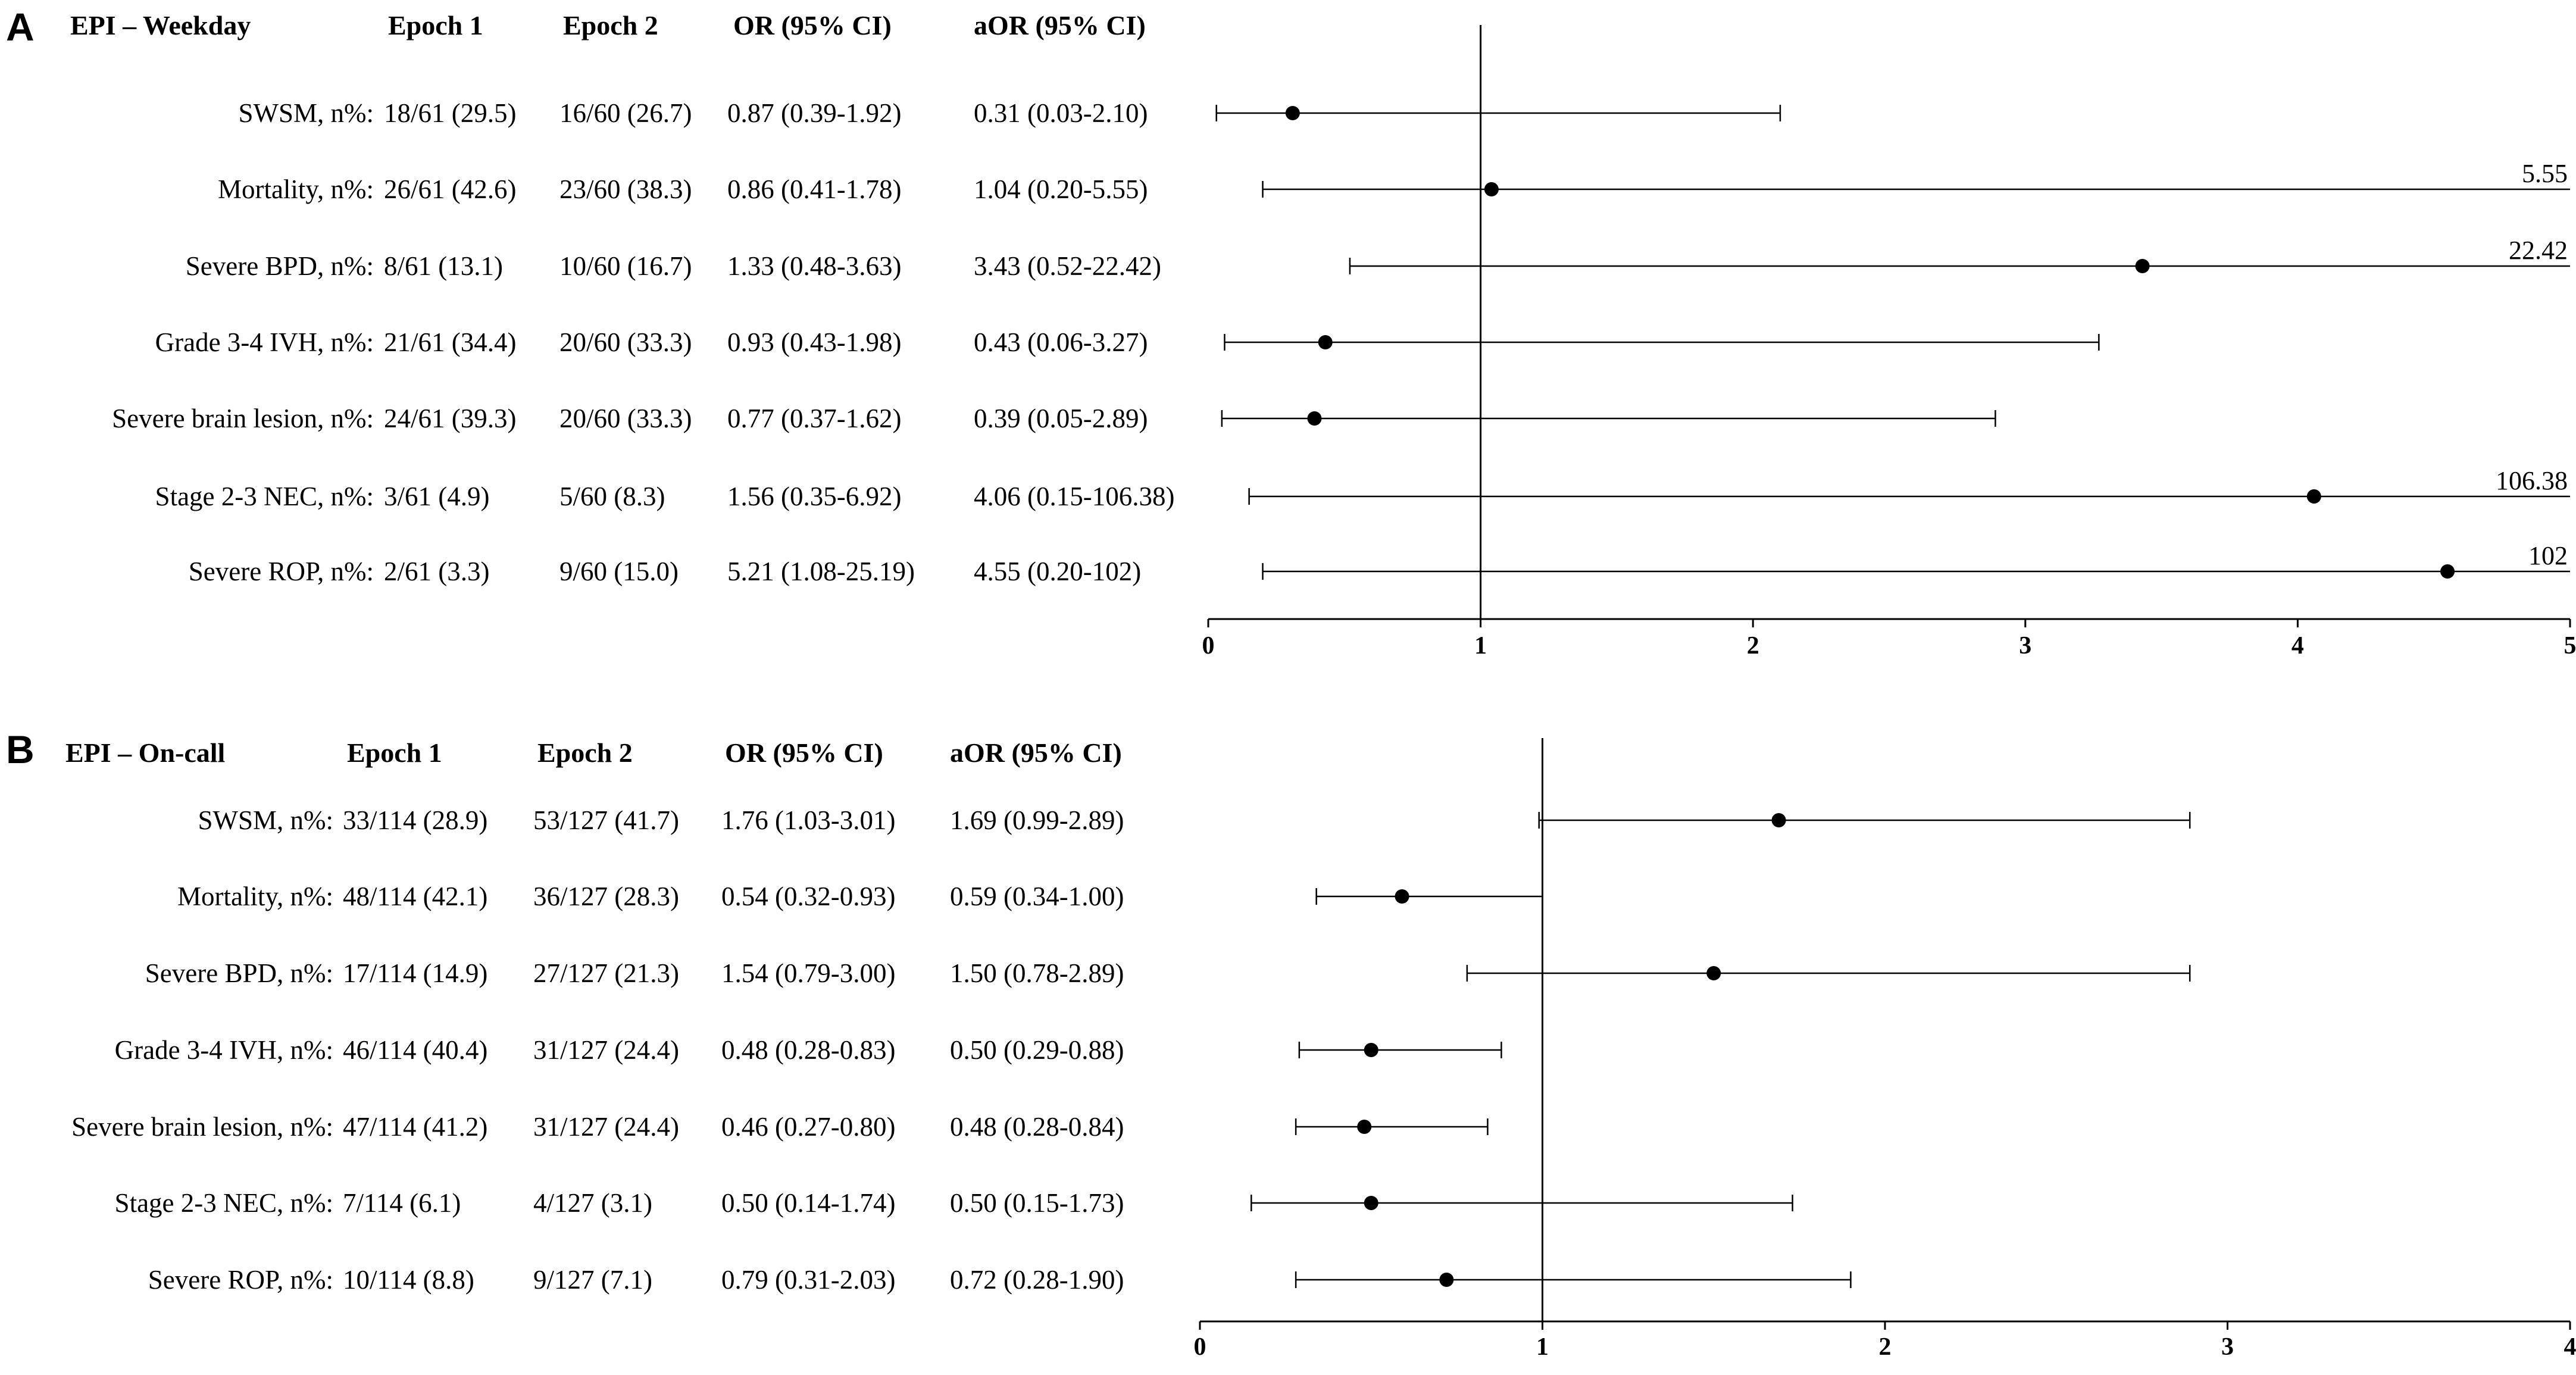 Image resolution: width=2576 pixels, height=1375 pixels. I want to click on cell-epoch2: 9/60 (15.0), so click(619, 571).